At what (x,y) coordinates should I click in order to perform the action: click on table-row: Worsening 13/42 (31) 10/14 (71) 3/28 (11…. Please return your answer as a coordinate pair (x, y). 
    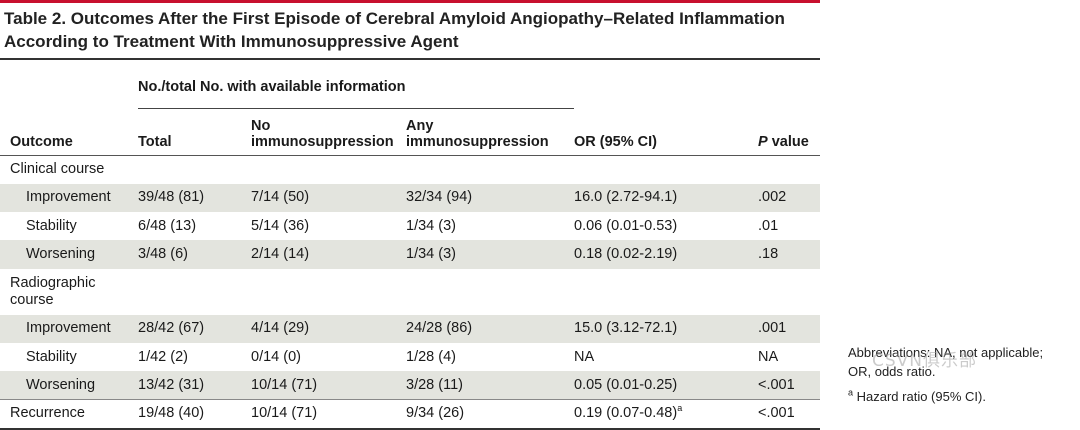
    Looking at the image, I should click on (410, 385).